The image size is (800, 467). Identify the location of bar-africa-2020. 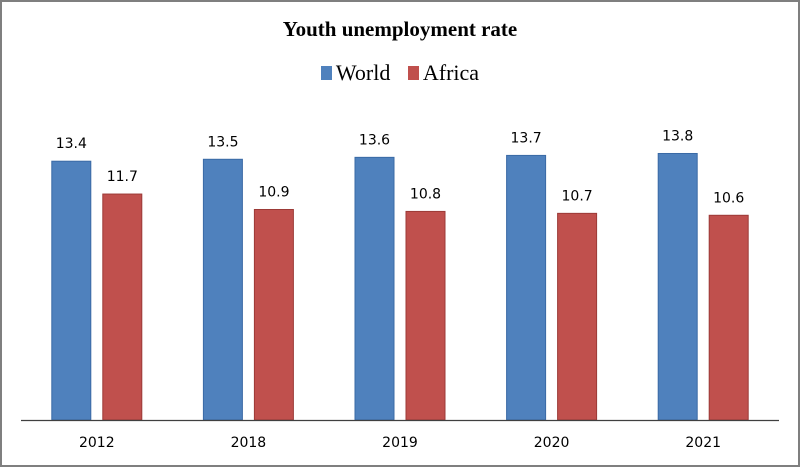
(577, 316).